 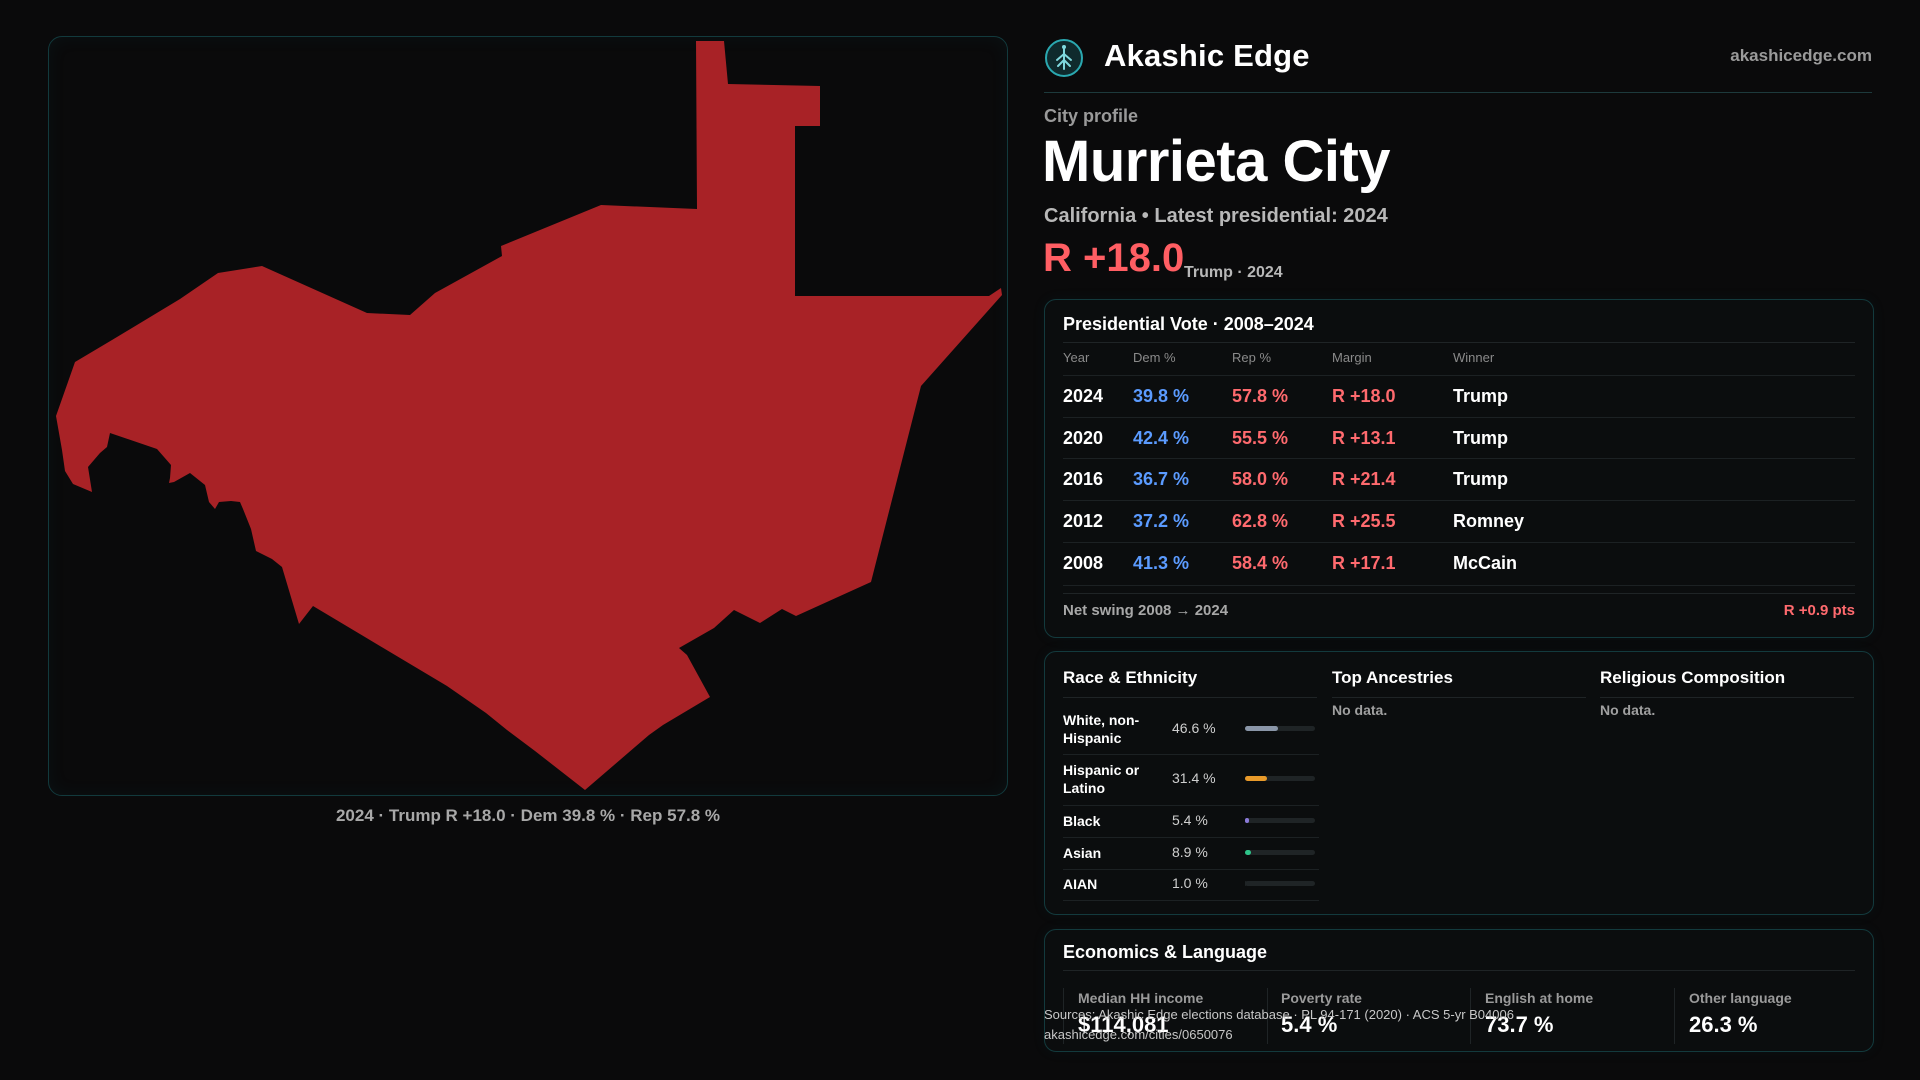 I want to click on race-pct: 1.0 %, so click(x=1190, y=883).